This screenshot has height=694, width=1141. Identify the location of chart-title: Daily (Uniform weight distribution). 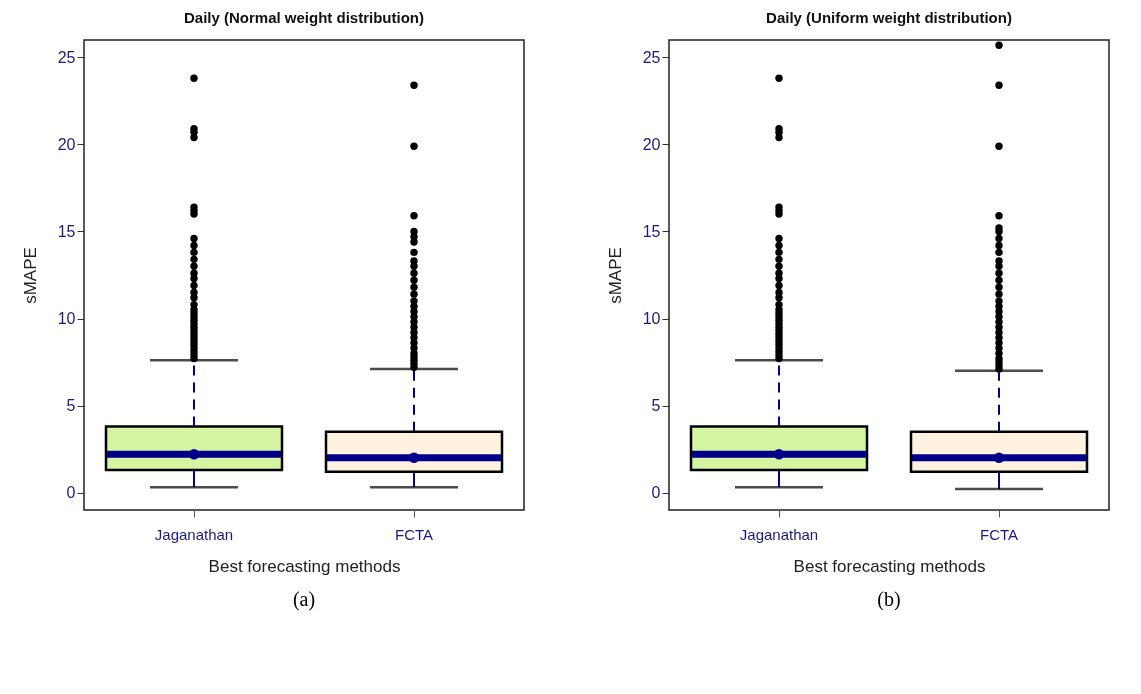
(889, 17).